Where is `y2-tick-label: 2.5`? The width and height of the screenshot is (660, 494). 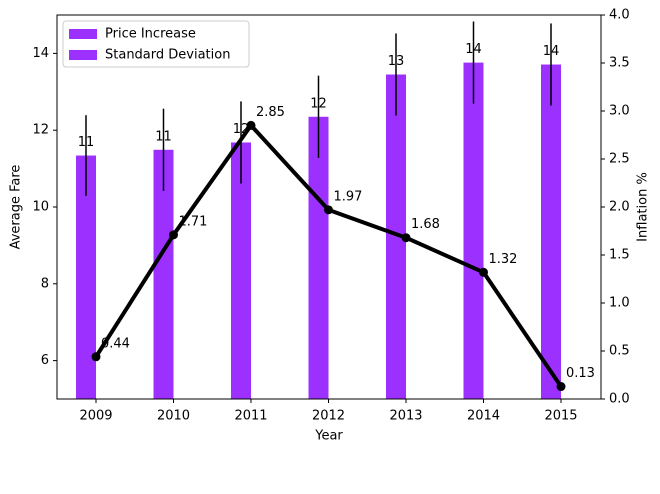
y2-tick-label: 2.5 is located at coordinates (619, 159).